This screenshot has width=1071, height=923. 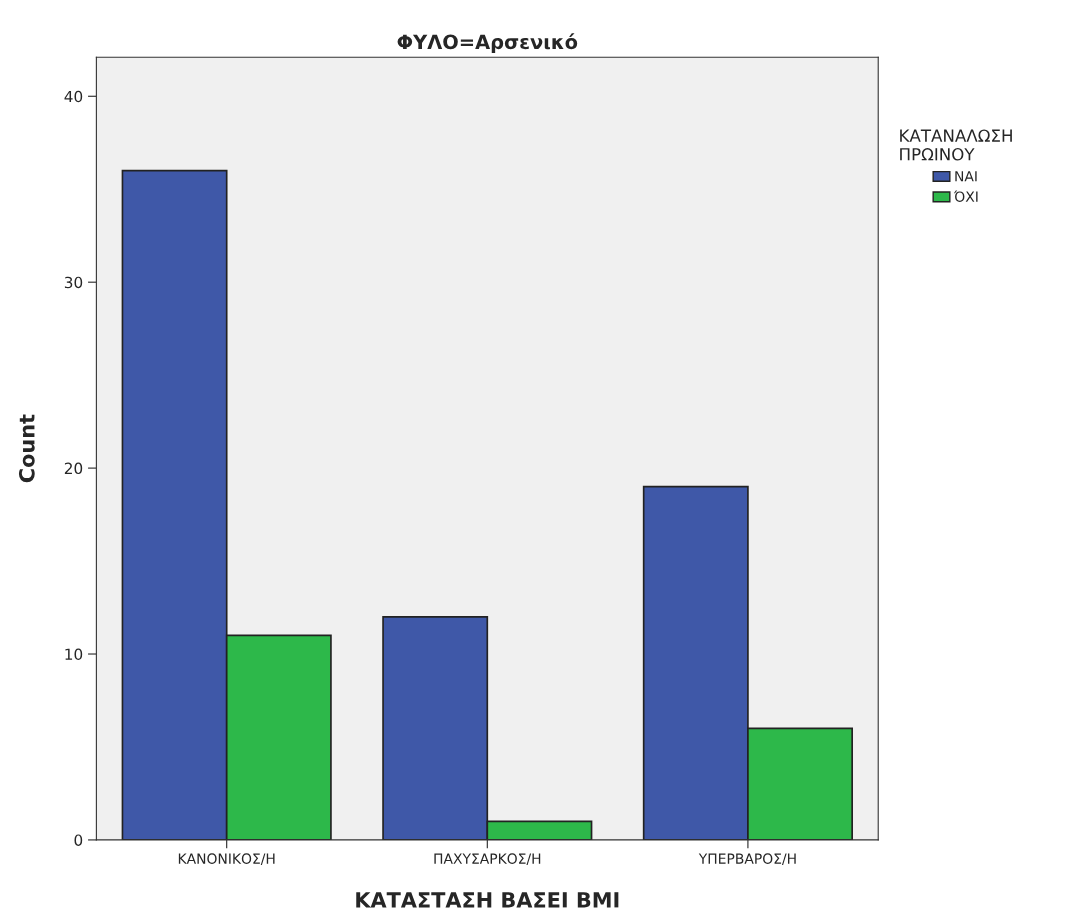 What do you see at coordinates (487, 859) in the screenshot?
I see `x-tick-label: ΠΑΧΥΣΑΡΚΟΣ/Η` at bounding box center [487, 859].